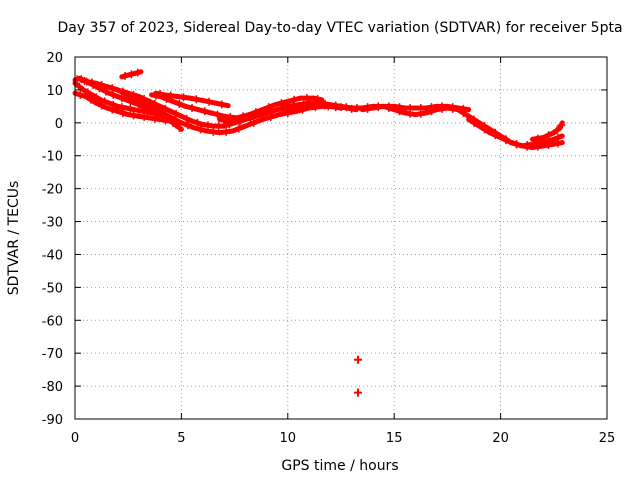 This screenshot has width=640, height=480. What do you see at coordinates (288, 438) in the screenshot?
I see `x-tick-label: 10` at bounding box center [288, 438].